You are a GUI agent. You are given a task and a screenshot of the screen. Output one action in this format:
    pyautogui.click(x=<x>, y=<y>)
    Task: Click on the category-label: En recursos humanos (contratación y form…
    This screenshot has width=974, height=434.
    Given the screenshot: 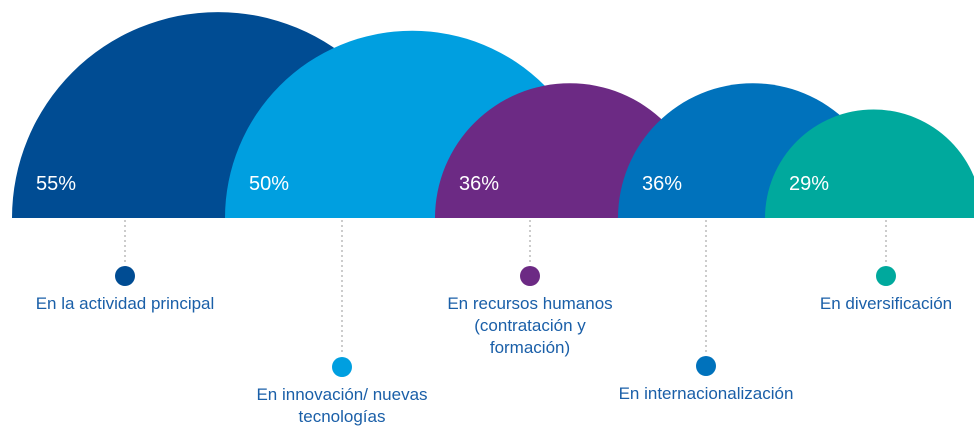 What is the action you would take?
    pyautogui.click(x=530, y=325)
    